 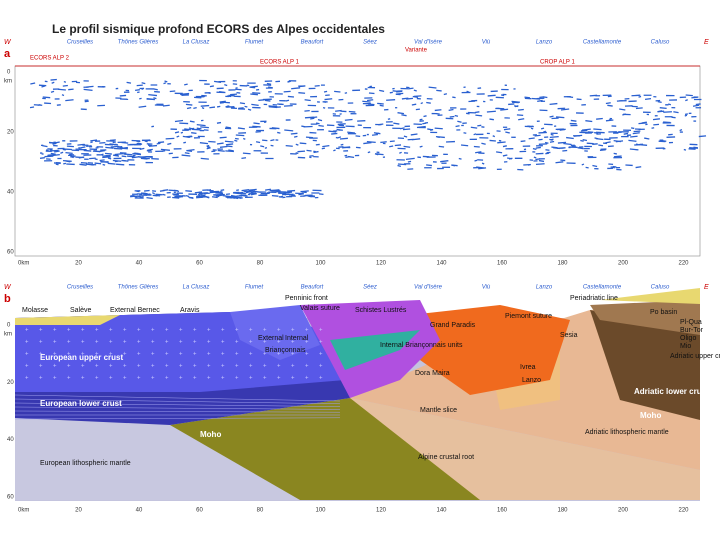 I want to click on panel-label: a, so click(x=7, y=54).